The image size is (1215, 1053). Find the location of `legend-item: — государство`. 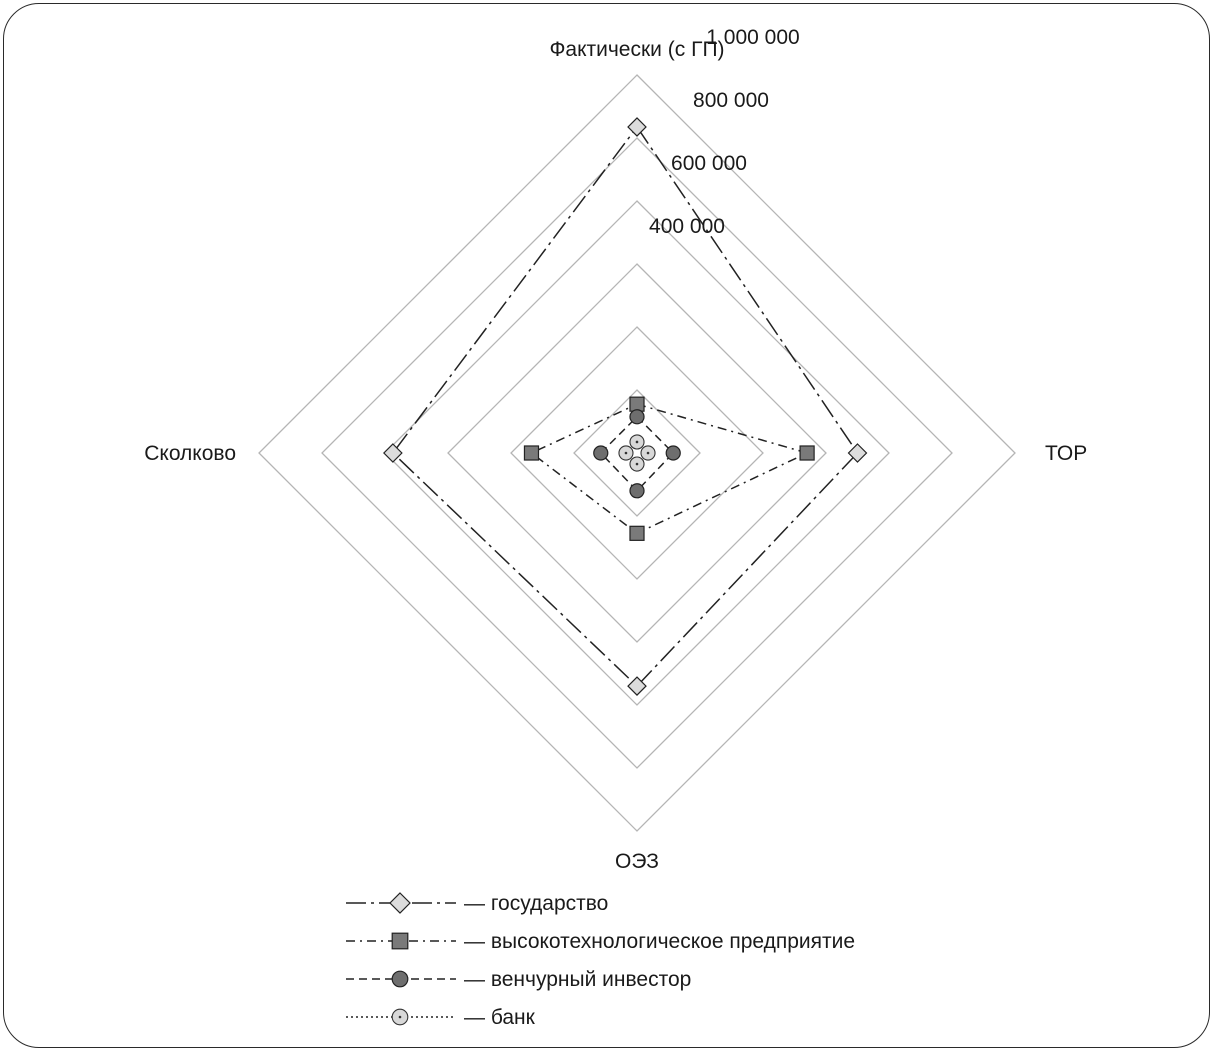

legend-item: — государство is located at coordinates (477, 903).